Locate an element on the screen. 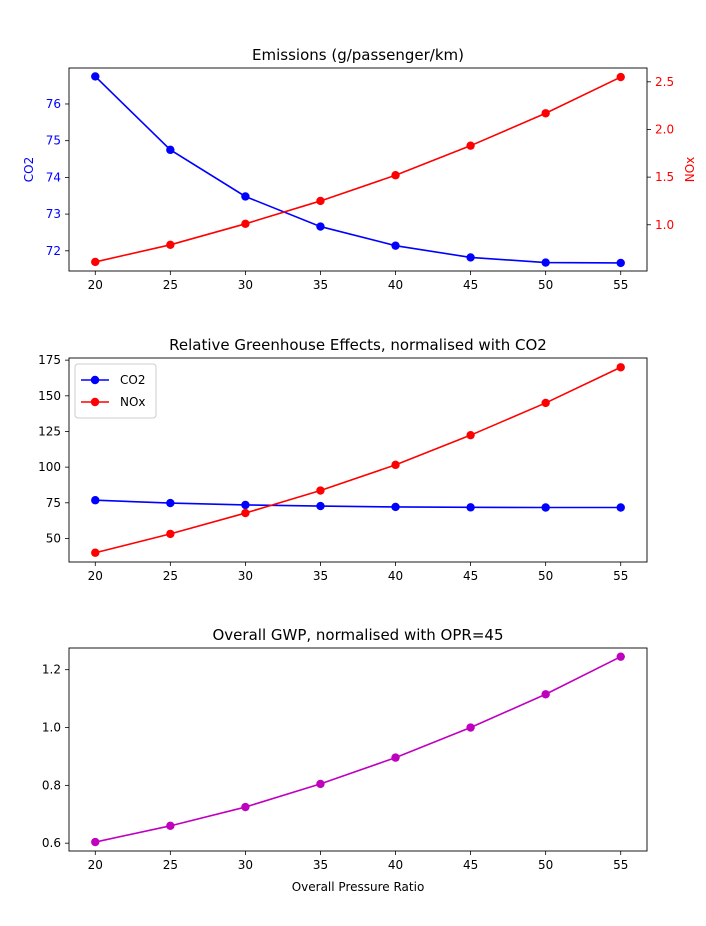  y-tick-label: 175 is located at coordinates (49, 360).